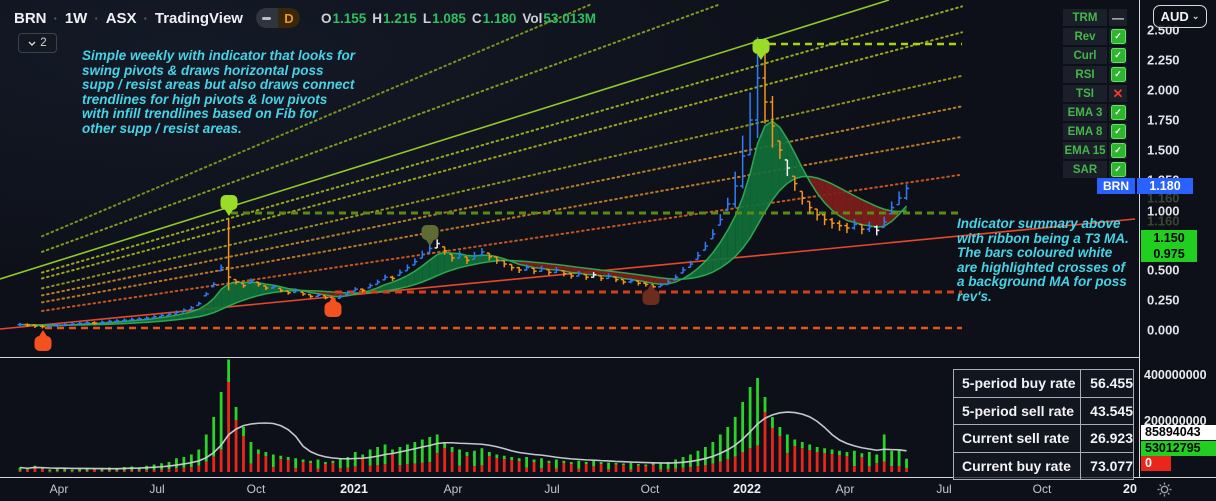  What do you see at coordinates (608, 489) in the screenshot?
I see `time-axis: Apr Jul Oct 2021 Apr Jul Oct 2022 Apr Jul Oct 20` at bounding box center [608, 489].